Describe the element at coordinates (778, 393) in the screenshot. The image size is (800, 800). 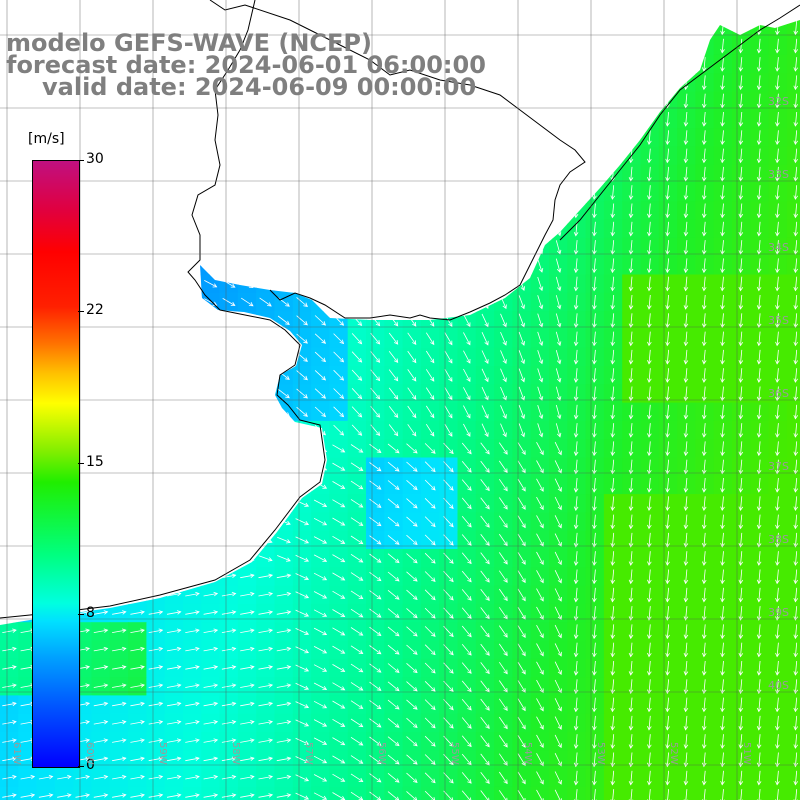
I see `latitude-label: 36S` at that location.